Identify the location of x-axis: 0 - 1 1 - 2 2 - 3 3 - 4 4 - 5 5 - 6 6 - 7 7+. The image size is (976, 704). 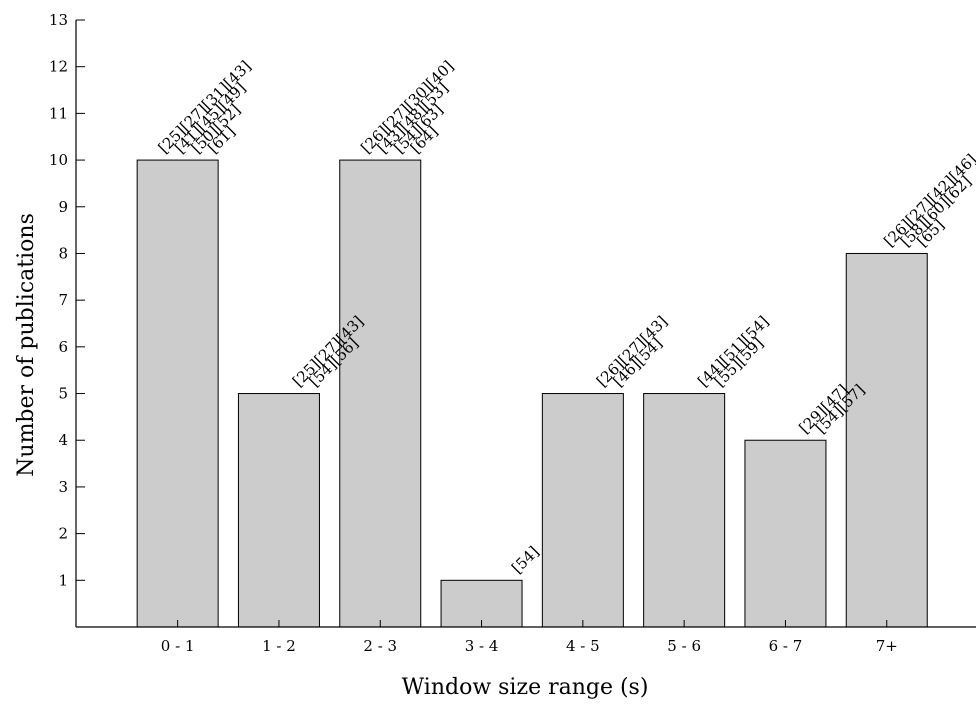
(526, 637).